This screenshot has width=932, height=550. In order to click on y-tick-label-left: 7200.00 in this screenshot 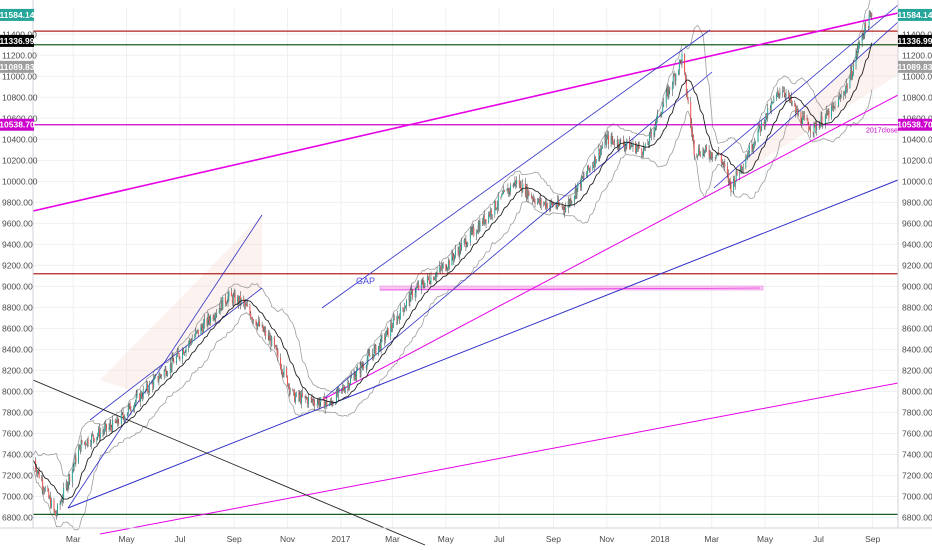, I will do `click(17, 475)`.